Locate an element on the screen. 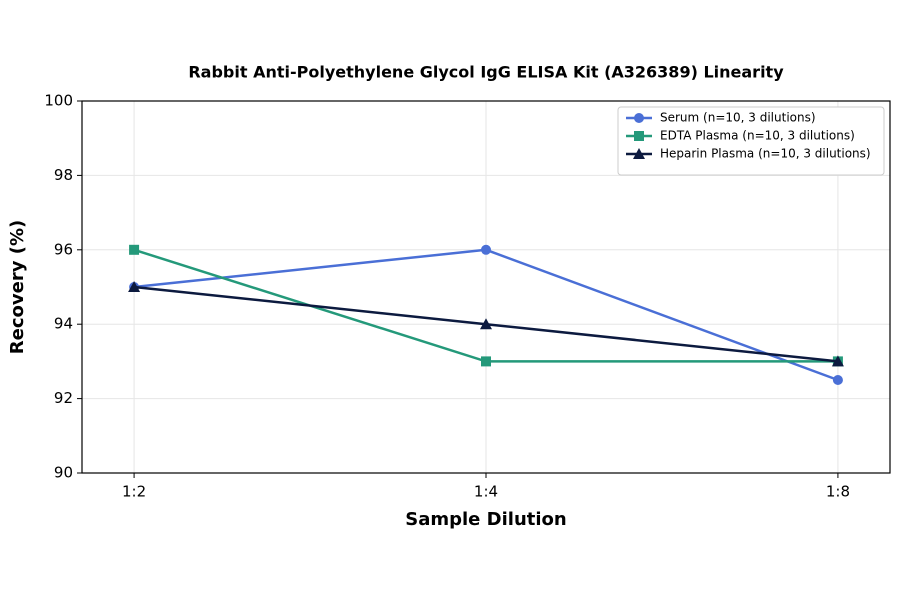  legend-box is located at coordinates (751, 141).